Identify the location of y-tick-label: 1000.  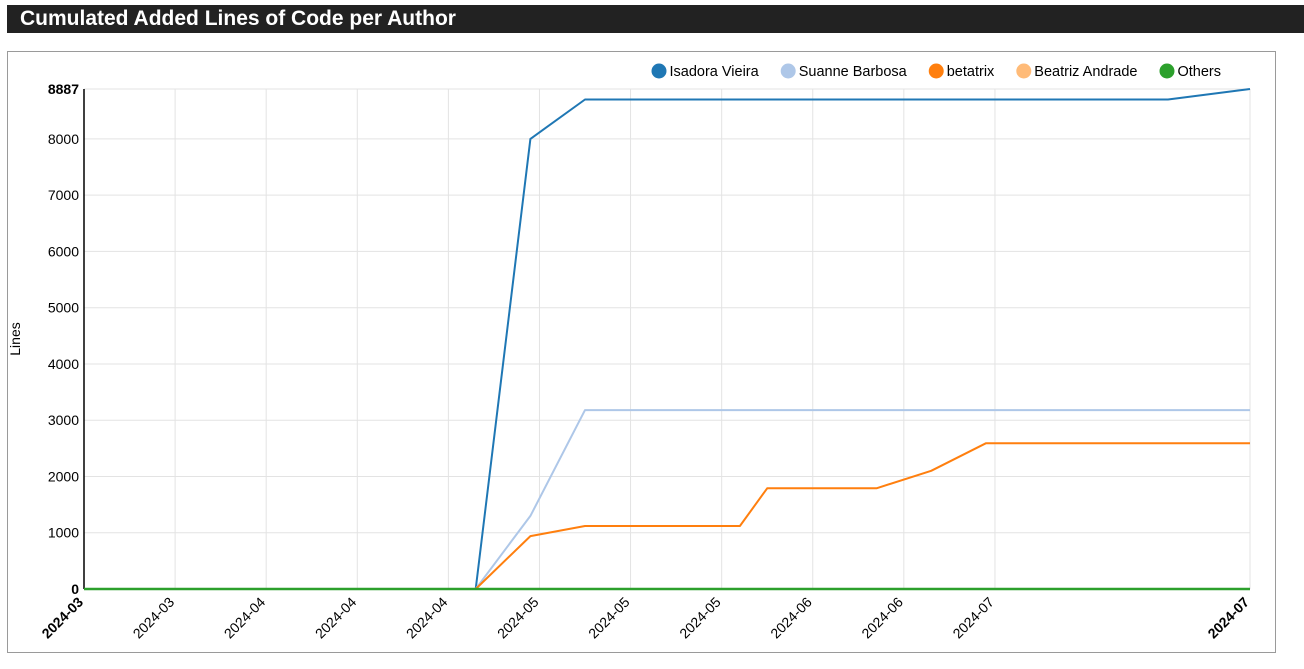
(63, 533).